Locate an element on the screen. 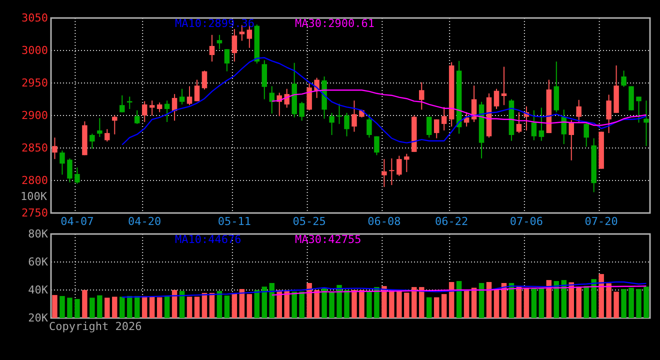 The width and height of the screenshot is (660, 360). y-tick-label: 2950 is located at coordinates (35, 83).